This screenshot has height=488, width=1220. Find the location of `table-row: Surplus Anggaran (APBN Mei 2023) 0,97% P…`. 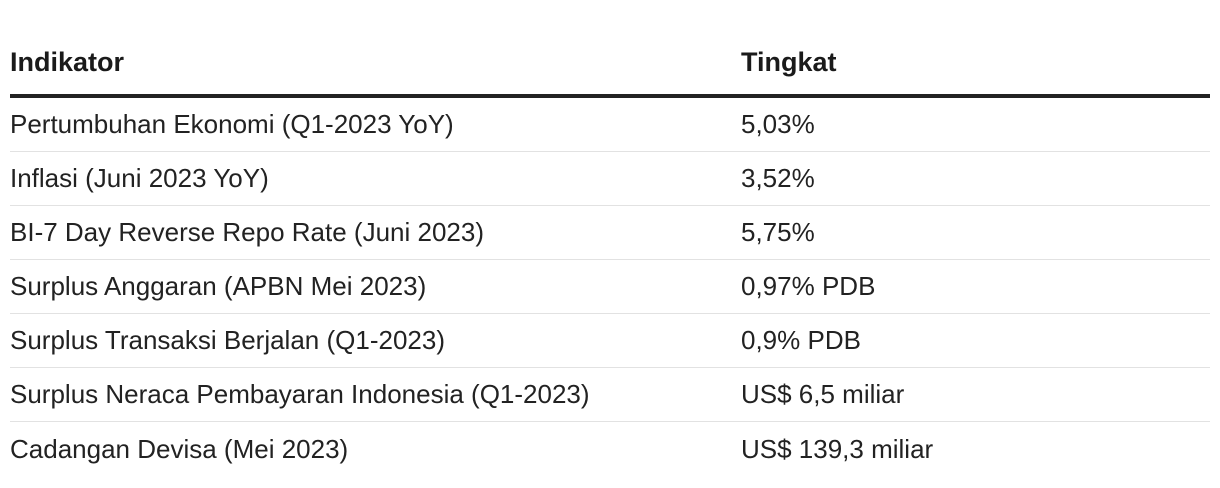

table-row: Surplus Anggaran (APBN Mei 2023) 0,97% P… is located at coordinates (610, 287).